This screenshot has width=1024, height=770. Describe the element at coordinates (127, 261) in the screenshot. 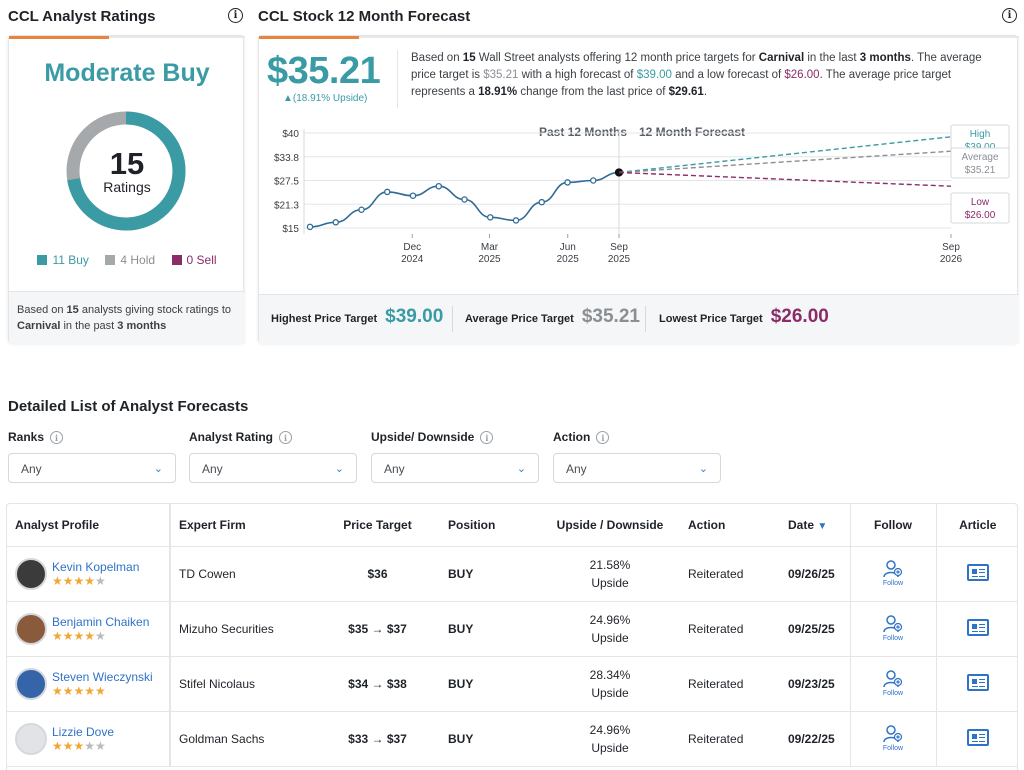

I see `ratings-legend: 11 Buy 4 Hold 0 Sell` at that location.